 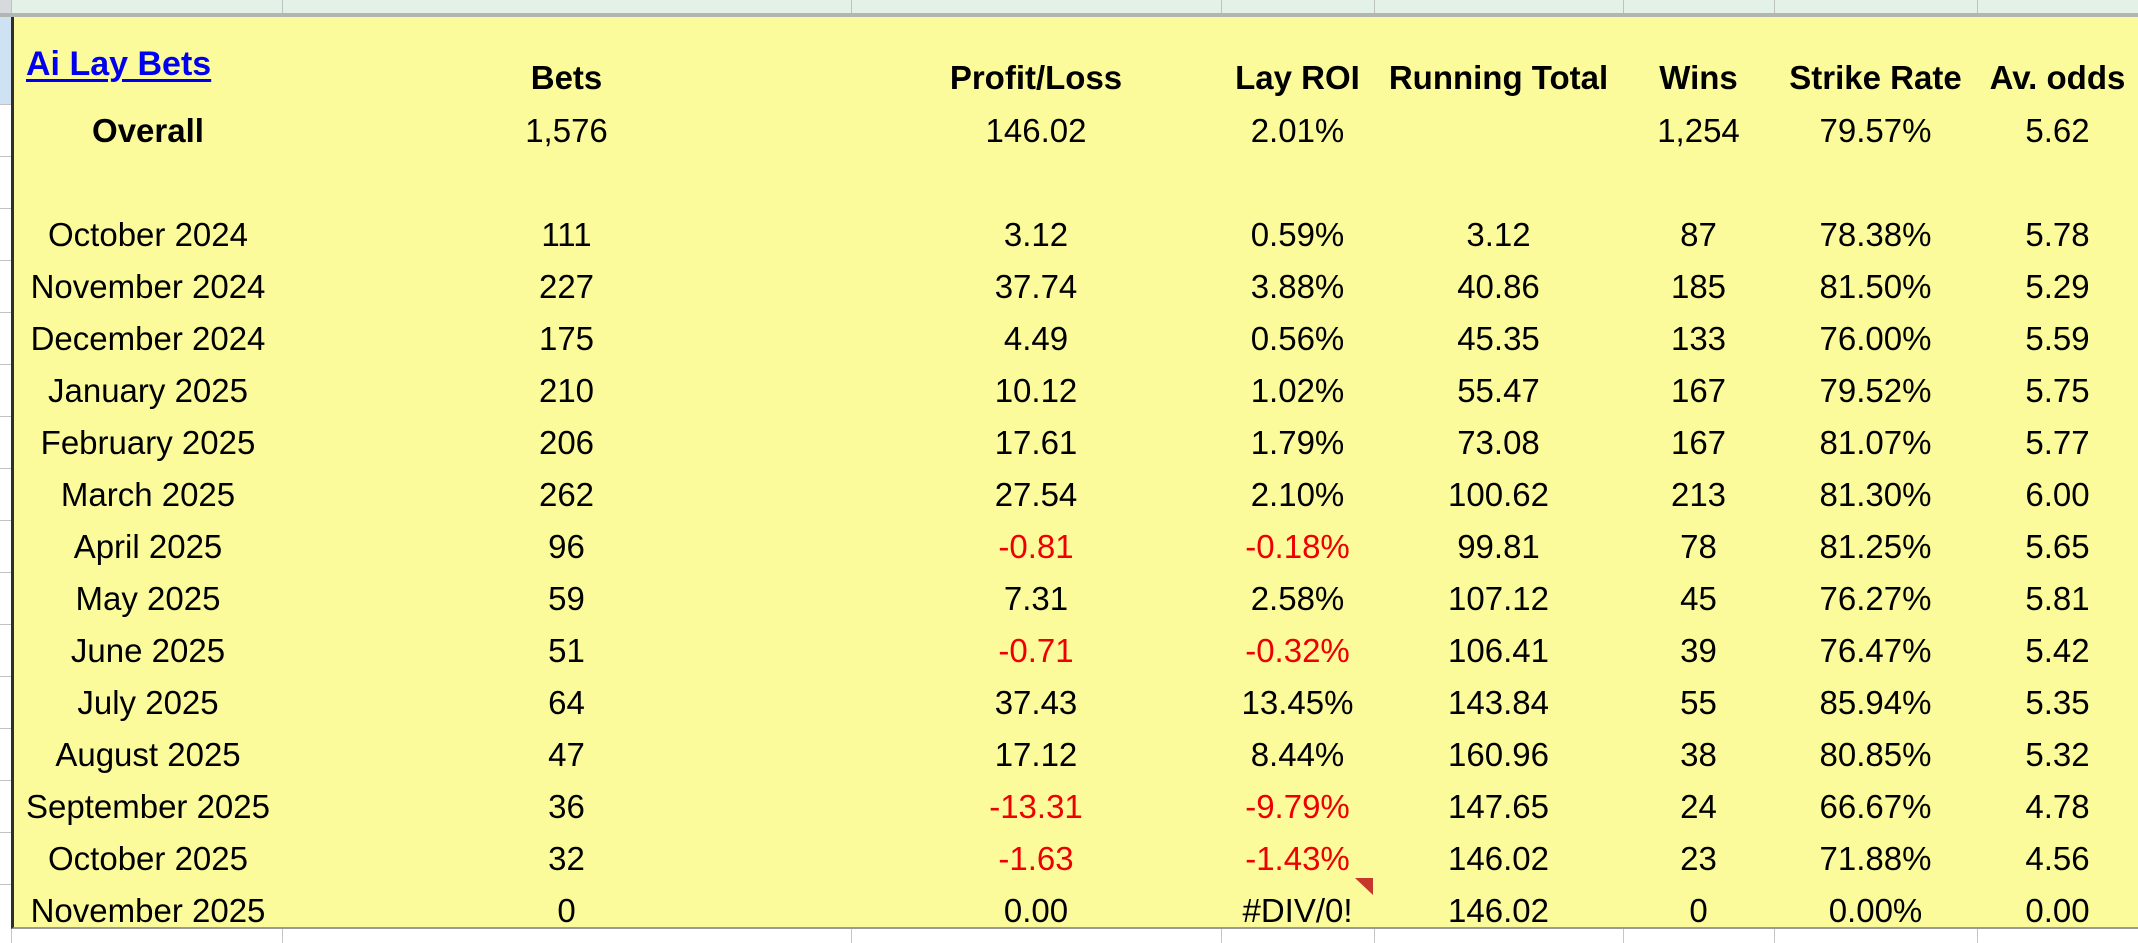 I want to click on cell: 5.65, so click(x=2057, y=546).